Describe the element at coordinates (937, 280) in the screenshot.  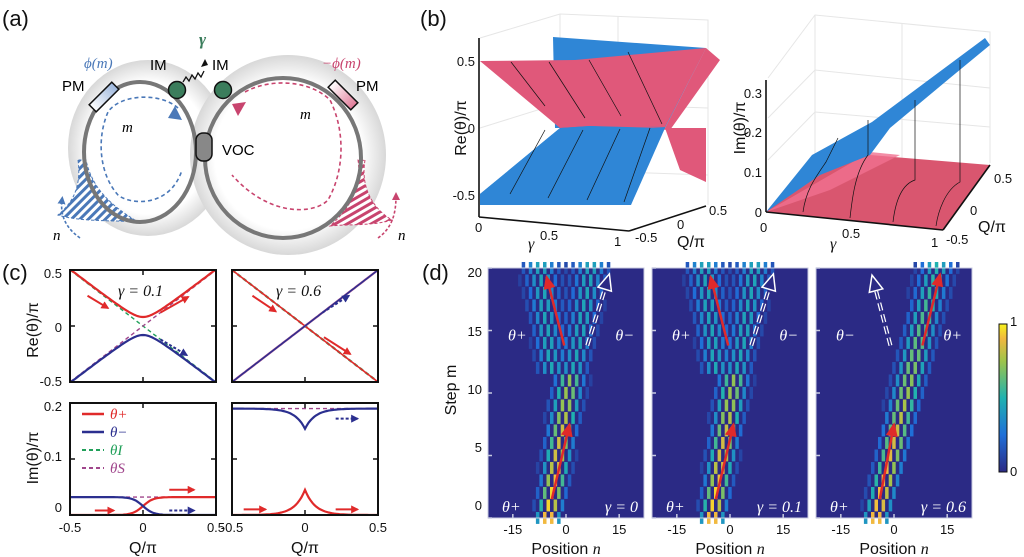
I see `red-arrowhead` at that location.